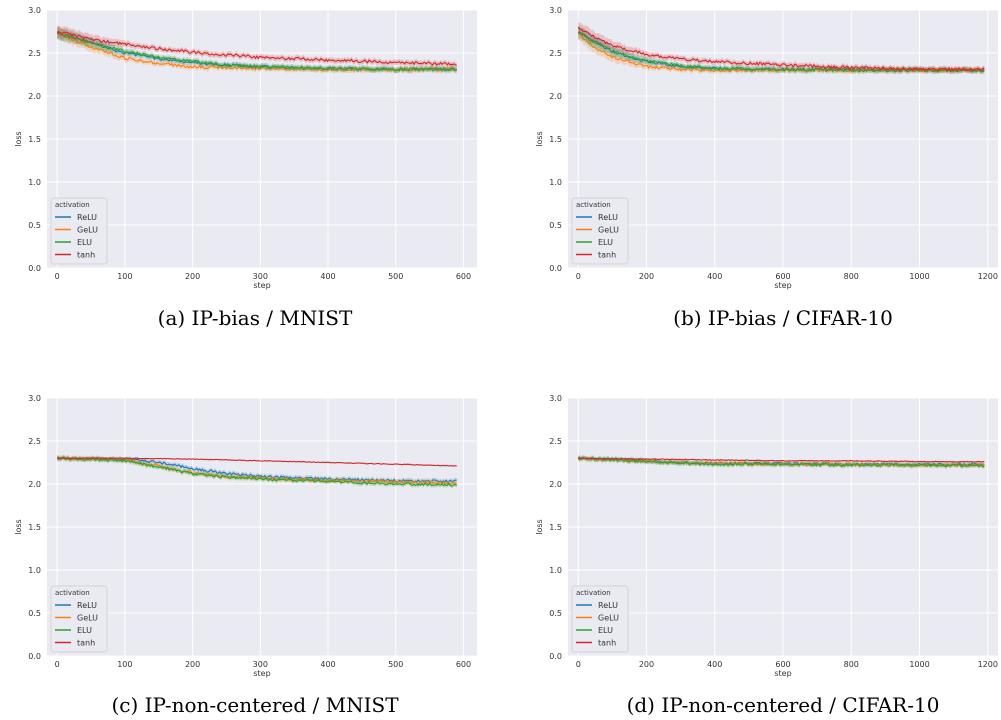 This screenshot has width=1001, height=720. What do you see at coordinates (783, 705) in the screenshot?
I see `panel-caption: (d) IP-non-centered / CIFAR-10` at bounding box center [783, 705].